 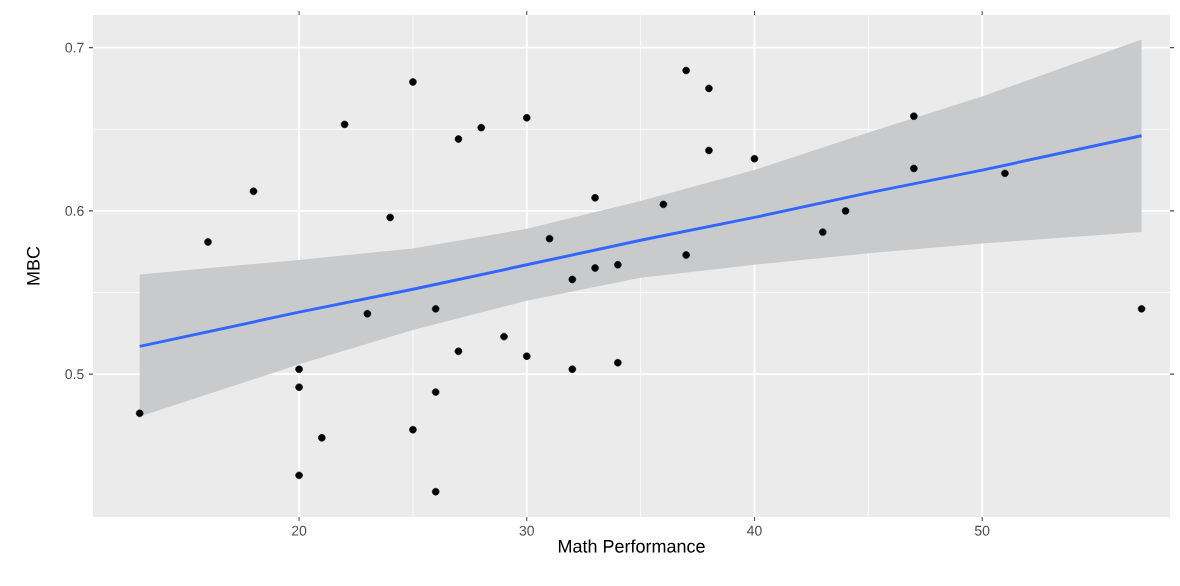 I want to click on x-axis-title: Math Performance, so click(x=631, y=546).